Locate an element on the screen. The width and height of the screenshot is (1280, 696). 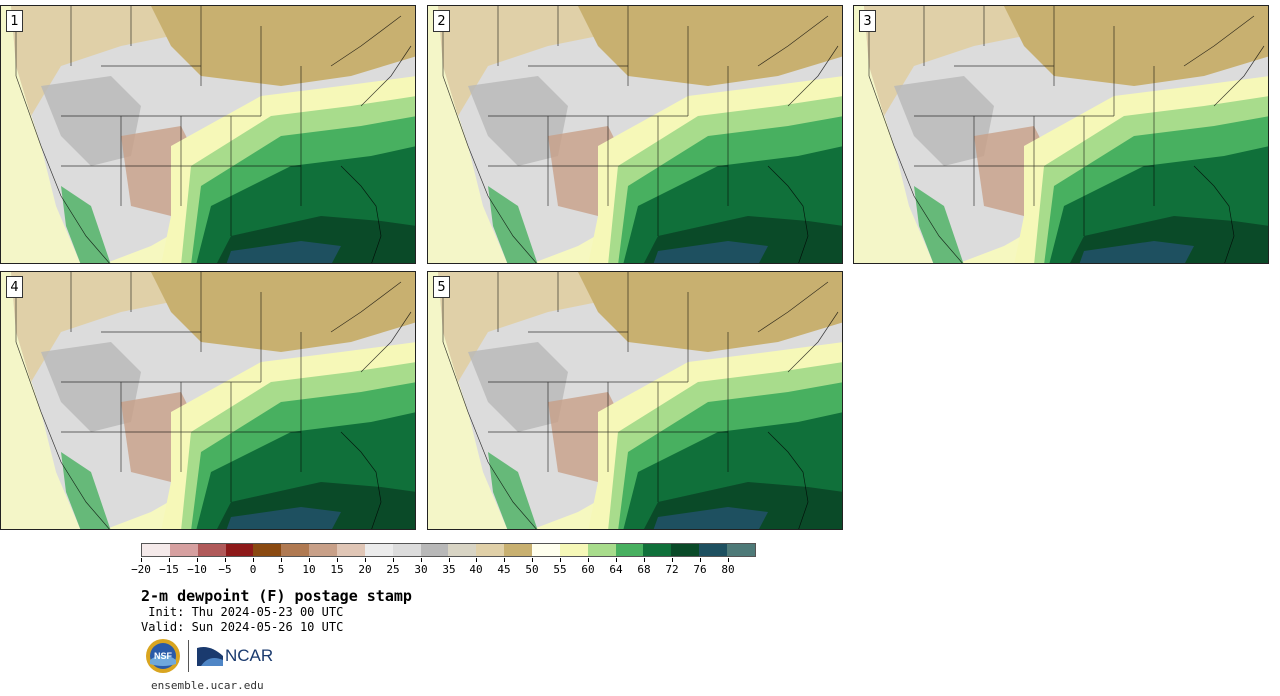
colorbar-tick-label: 0 is located at coordinates (253, 569).